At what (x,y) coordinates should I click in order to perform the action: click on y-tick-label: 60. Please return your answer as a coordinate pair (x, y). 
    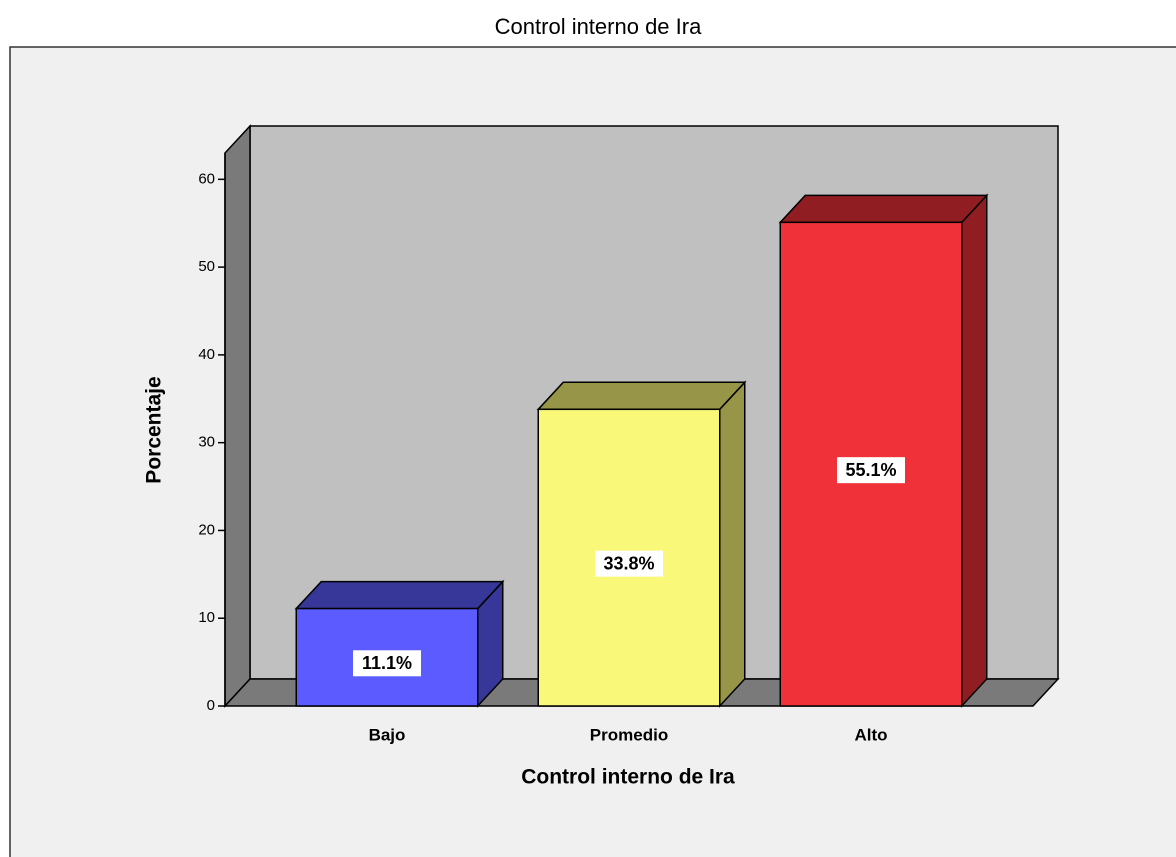
    Looking at the image, I should click on (206, 178).